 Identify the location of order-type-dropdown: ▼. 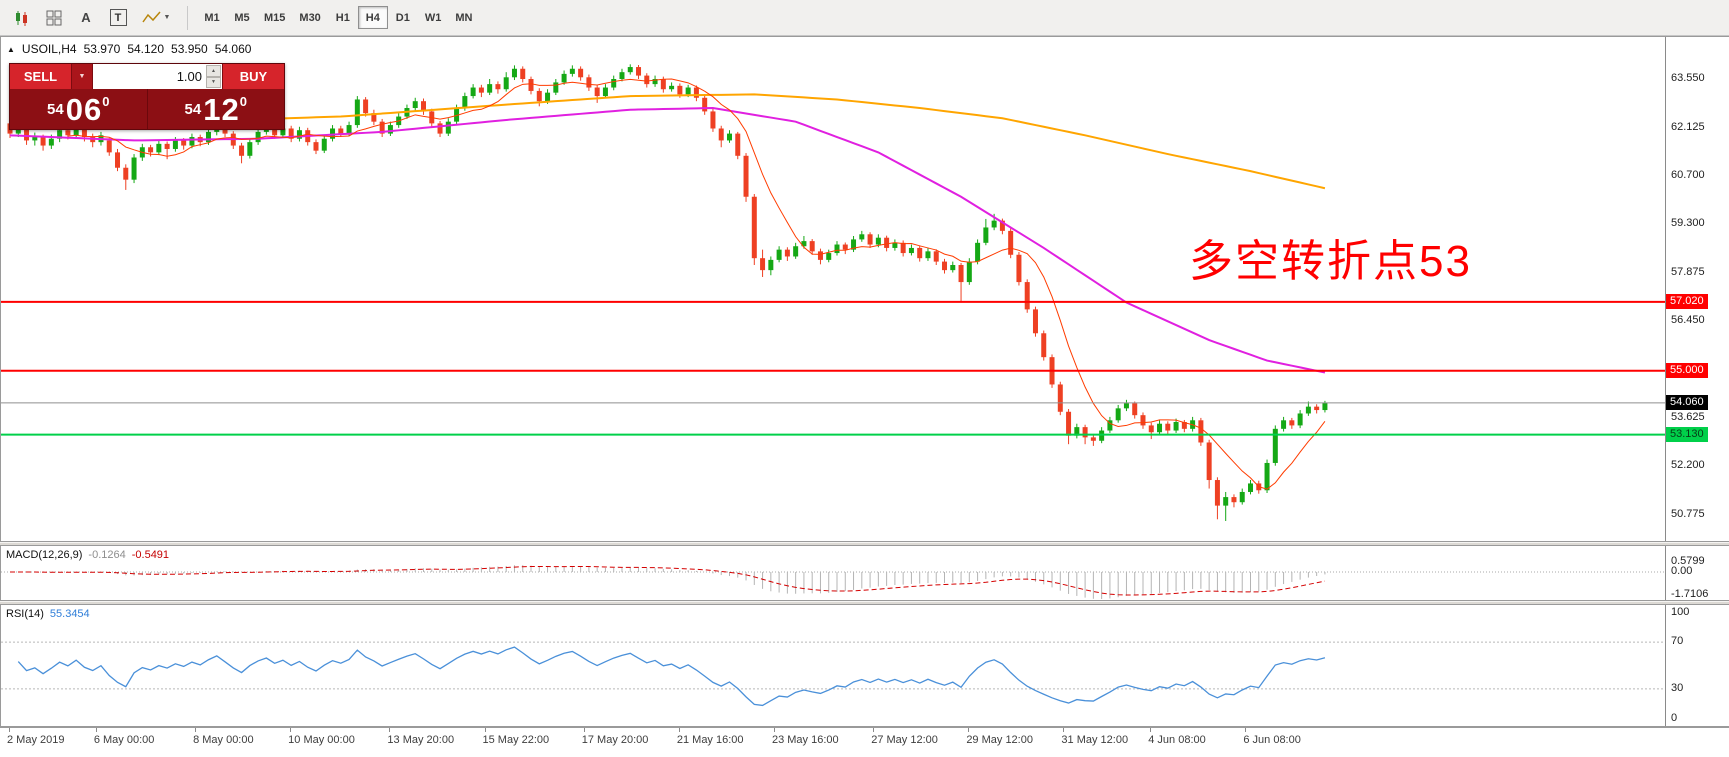
(82, 76).